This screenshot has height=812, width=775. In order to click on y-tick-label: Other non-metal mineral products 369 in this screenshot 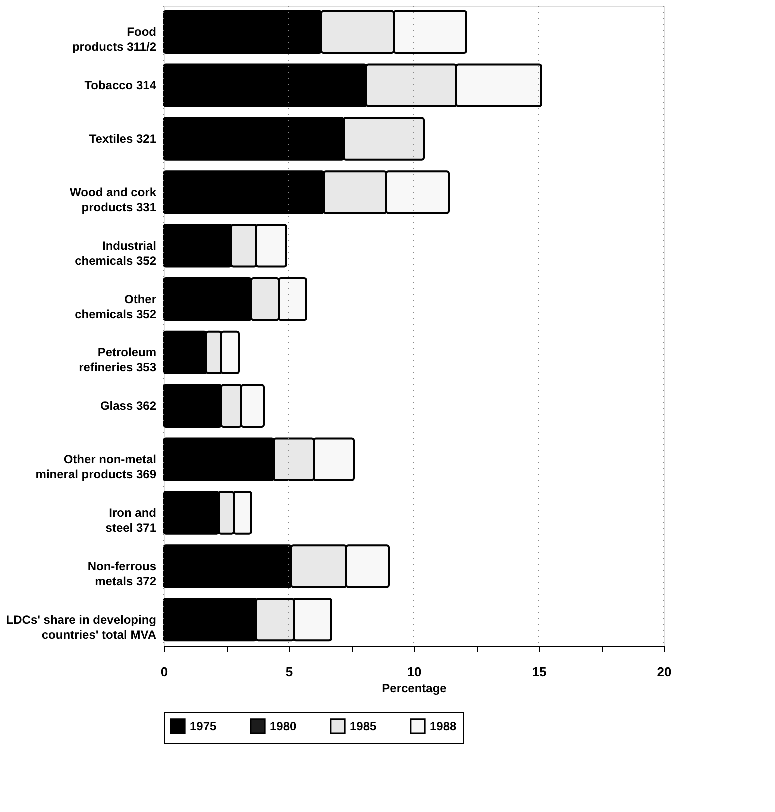, I will do `click(96, 467)`.